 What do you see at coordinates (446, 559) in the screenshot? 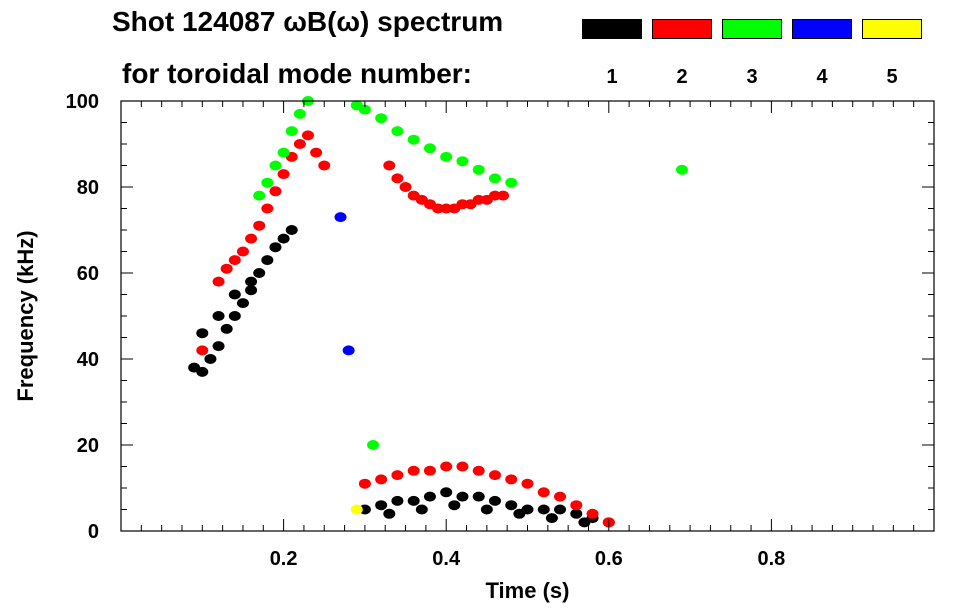
I see `x-tick-label: 0.4` at bounding box center [446, 559].